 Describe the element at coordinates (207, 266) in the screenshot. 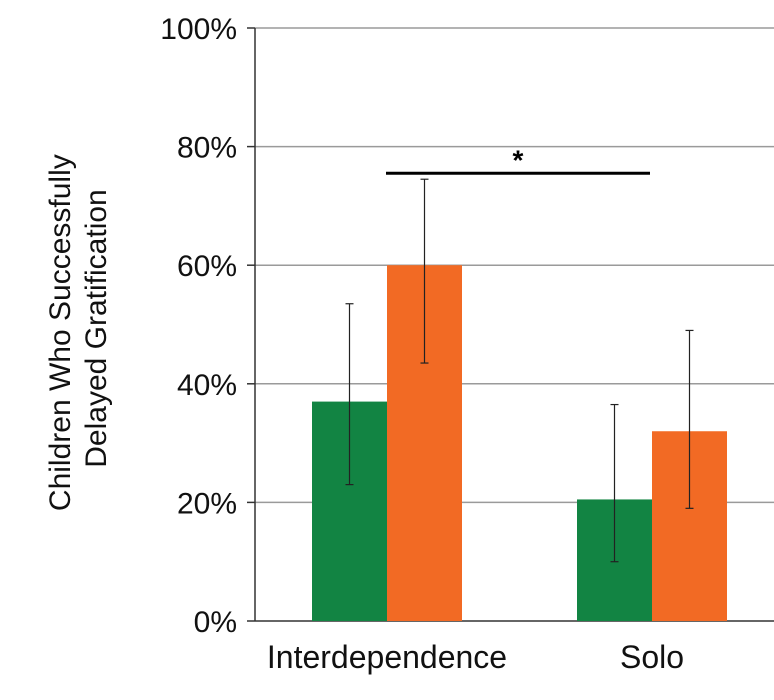

I see `y-tick-label: 60%` at that location.